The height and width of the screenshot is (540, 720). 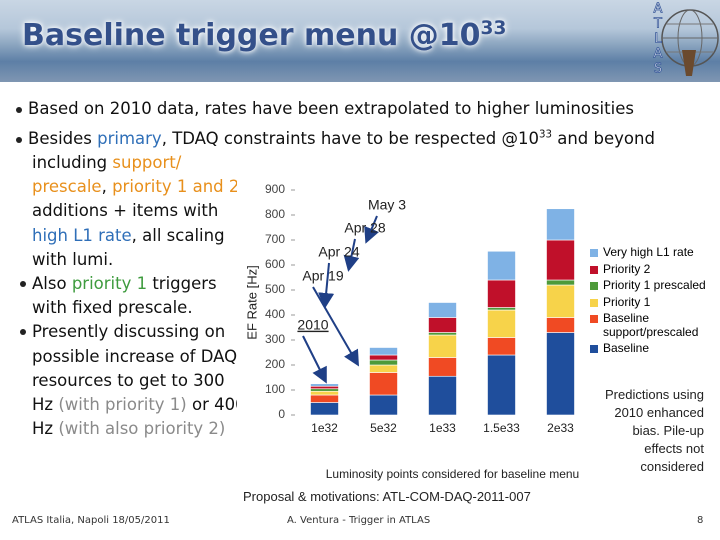 I want to click on legend-label: Priority 1, so click(x=627, y=301).